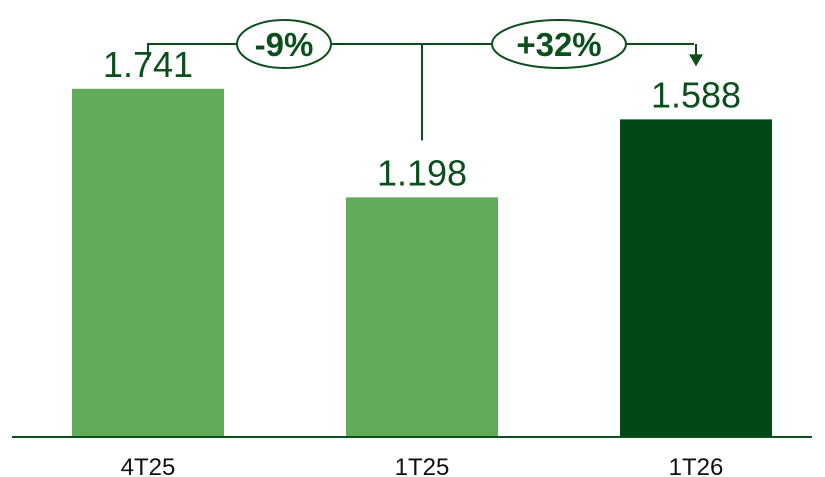 The height and width of the screenshot is (477, 825). What do you see at coordinates (148, 263) in the screenshot?
I see `bar-4t25` at bounding box center [148, 263].